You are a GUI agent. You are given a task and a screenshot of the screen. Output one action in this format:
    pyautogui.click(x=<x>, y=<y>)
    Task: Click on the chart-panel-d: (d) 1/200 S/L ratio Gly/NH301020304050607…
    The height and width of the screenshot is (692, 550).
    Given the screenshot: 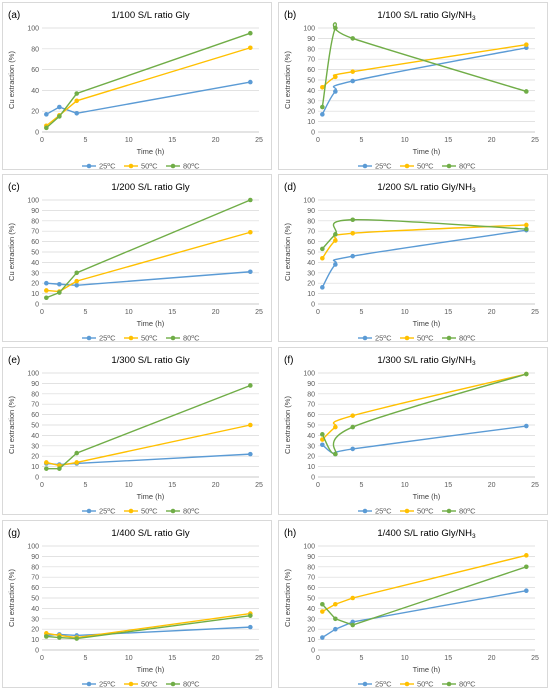 What is the action you would take?
    pyautogui.click(x=413, y=258)
    